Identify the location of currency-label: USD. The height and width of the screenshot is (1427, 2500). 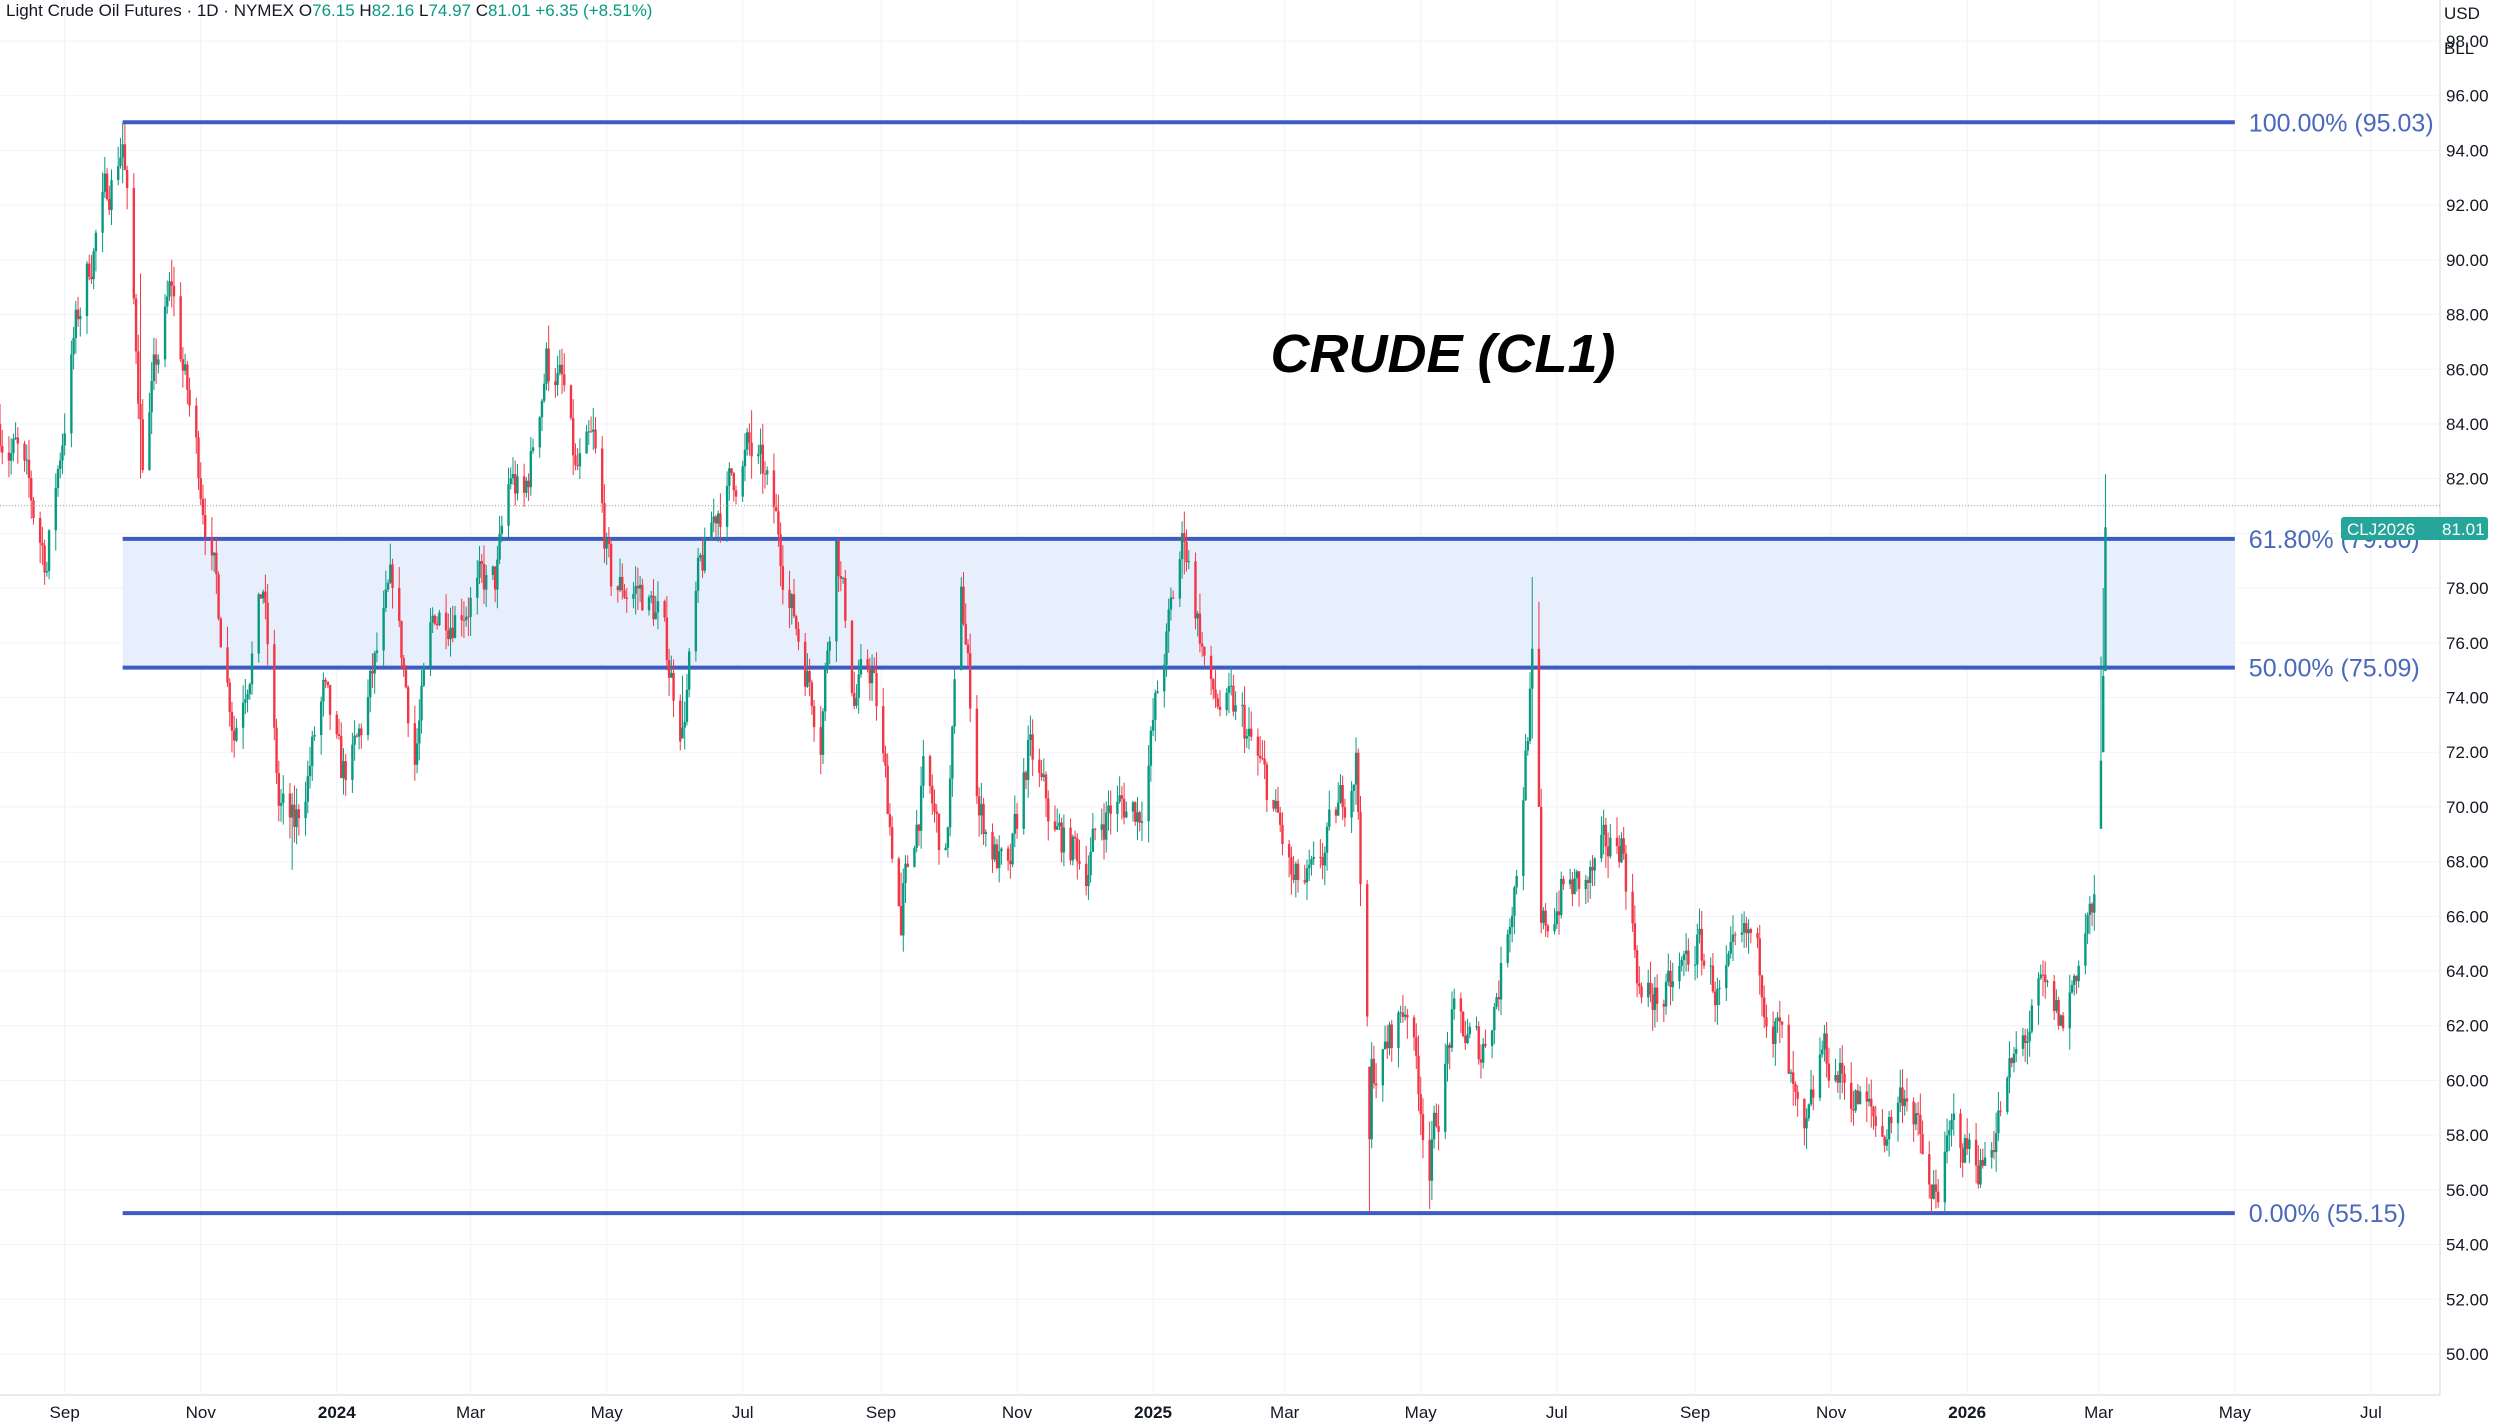
(2462, 13).